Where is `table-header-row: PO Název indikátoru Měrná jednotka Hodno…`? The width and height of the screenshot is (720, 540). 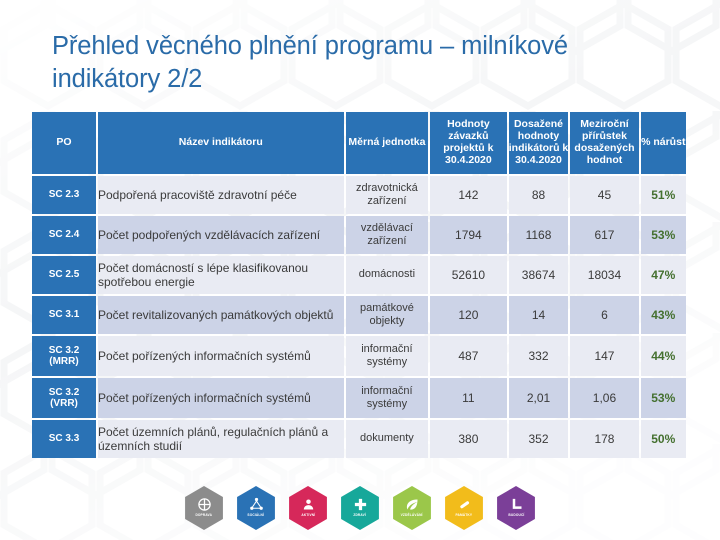 table-header-row: PO Název indikátoru Měrná jednotka Hodno… is located at coordinates (359, 143).